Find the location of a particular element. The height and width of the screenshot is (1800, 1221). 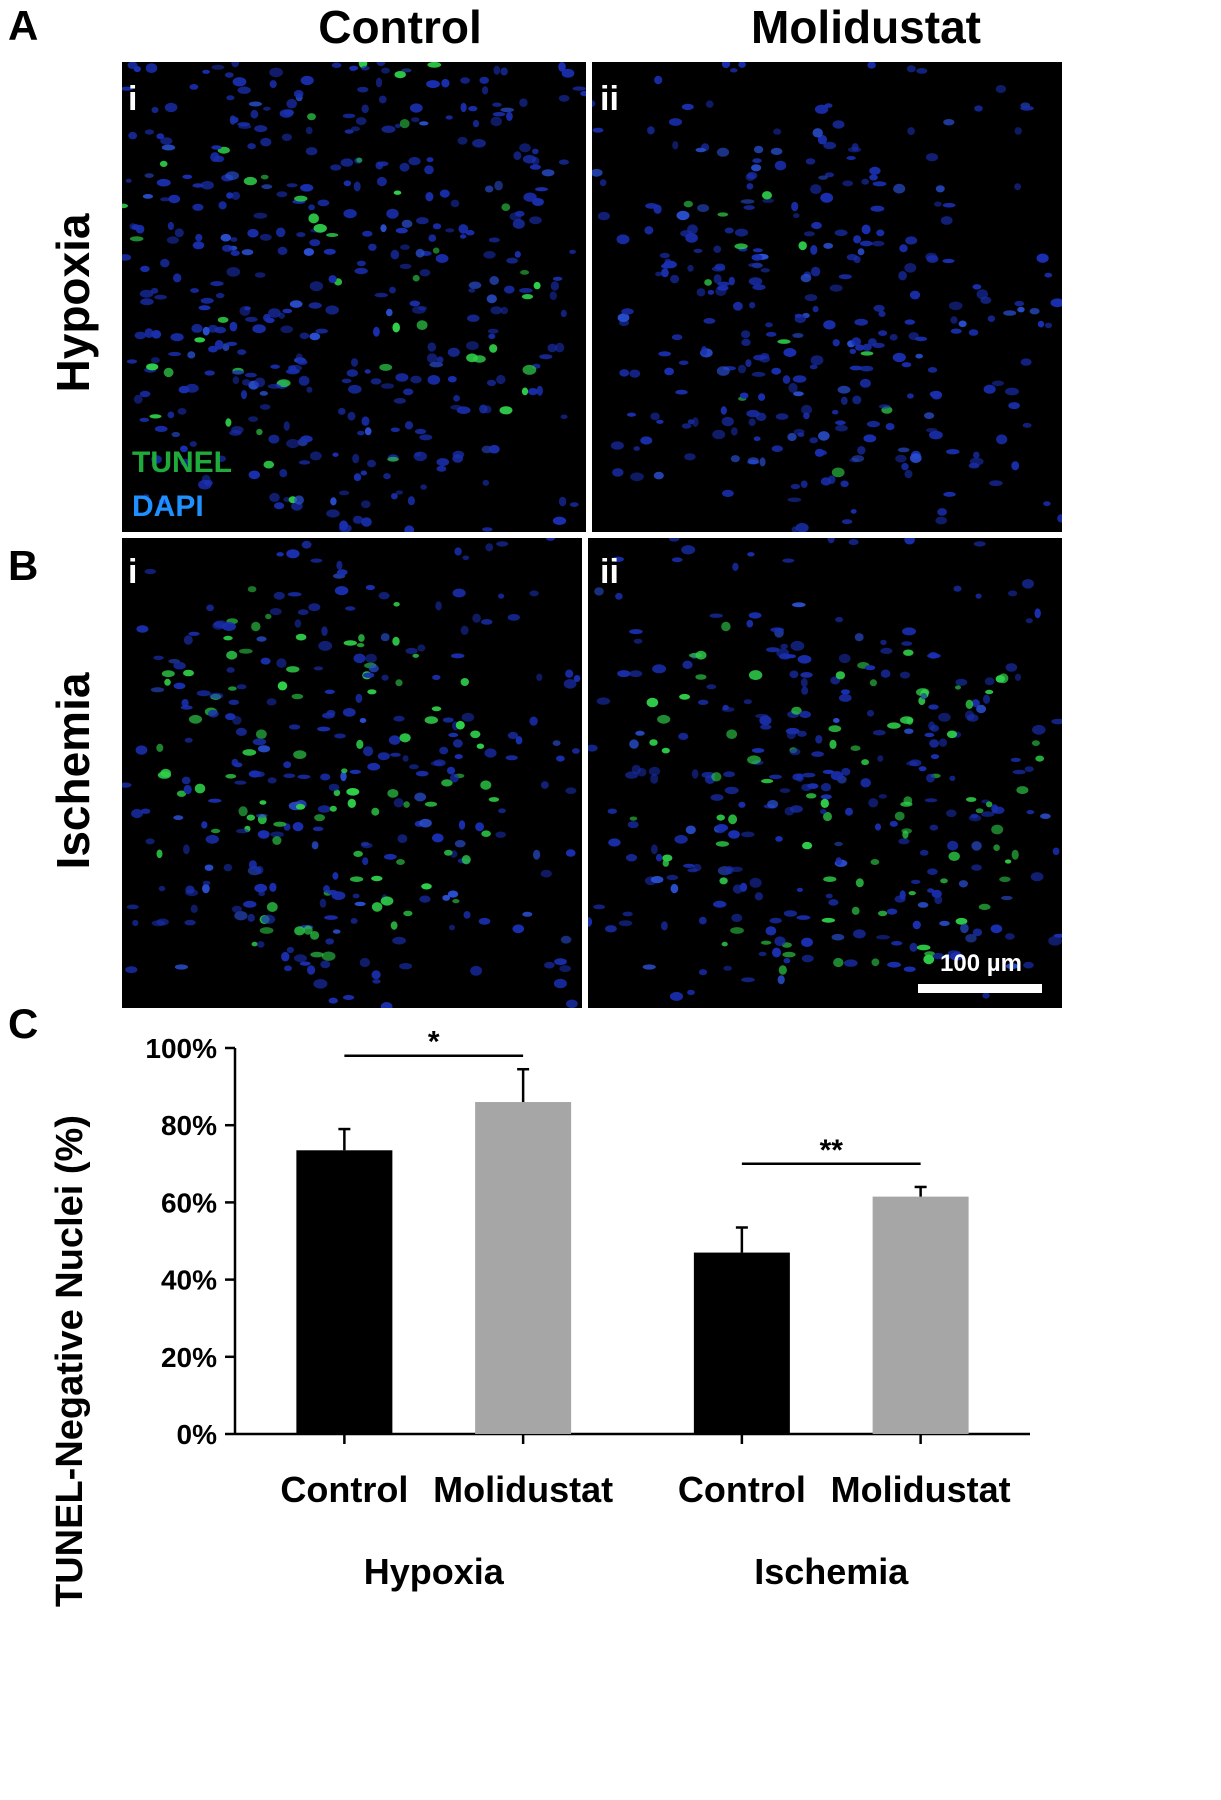

row-label-hypoxia: Hypoxia is located at coordinates (73, 303).